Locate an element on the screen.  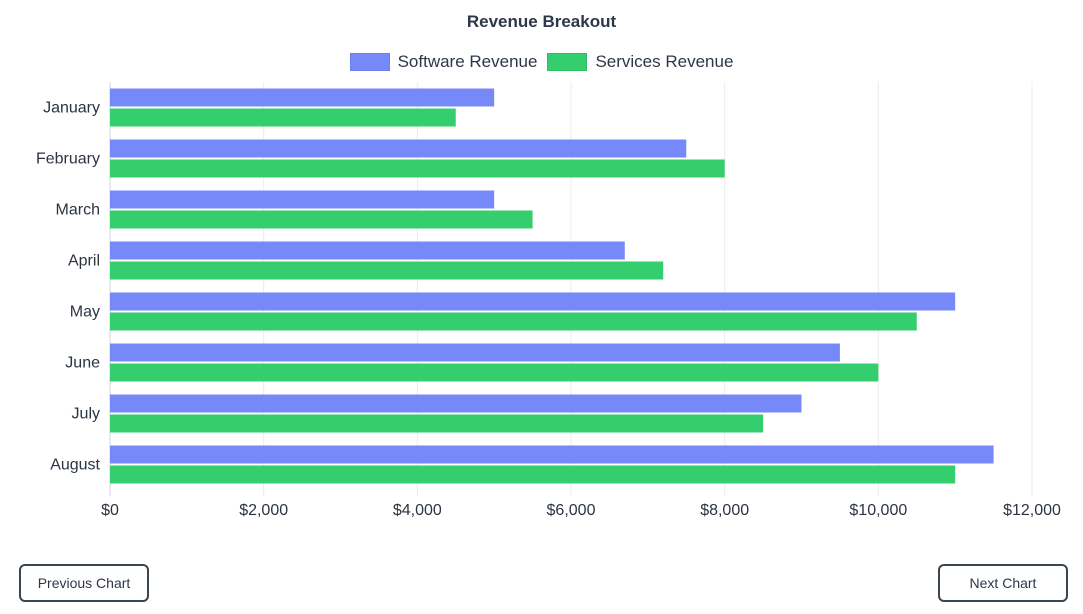
bar-services-august is located at coordinates (533, 474).